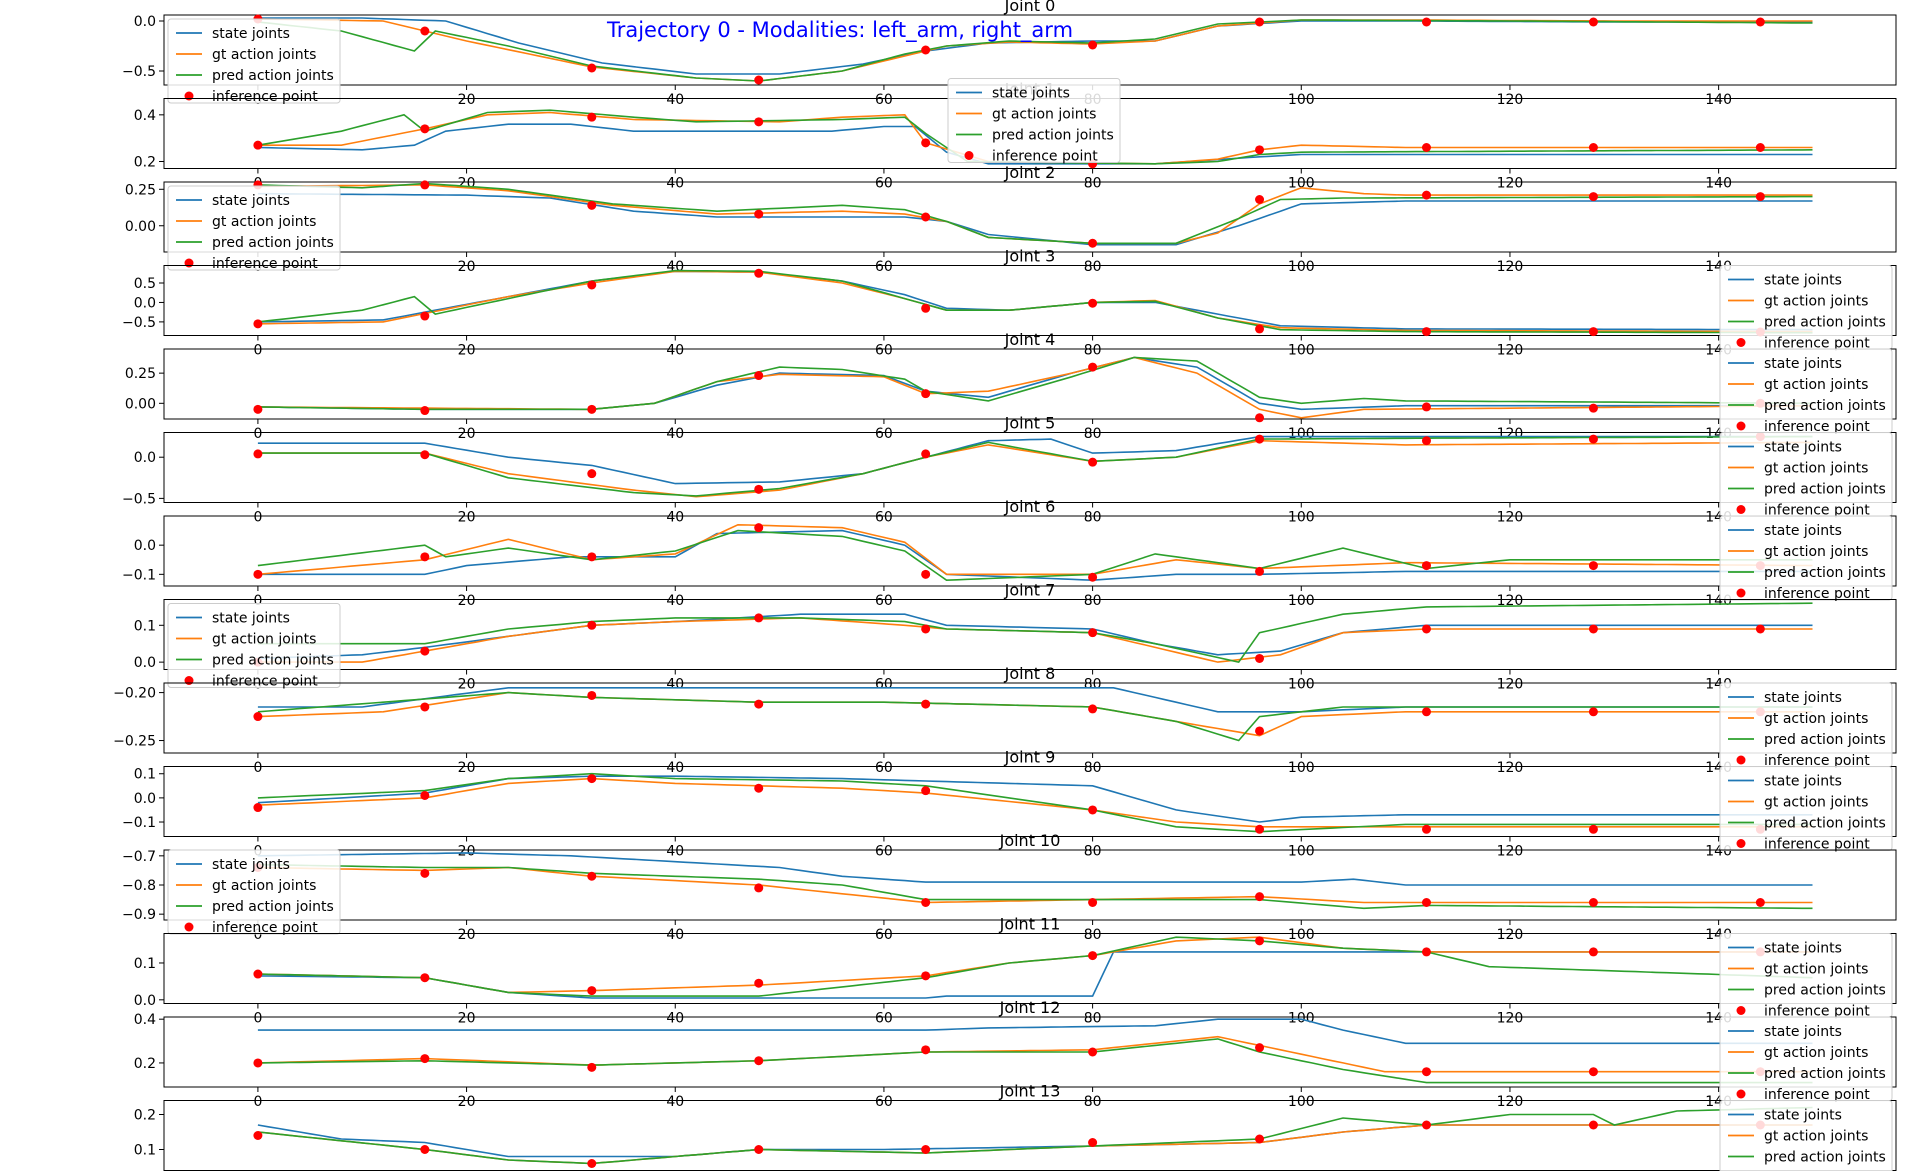 Image resolution: width=1918 pixels, height=1171 pixels. I want to click on y-tick-label: 0.1, so click(145, 1151).